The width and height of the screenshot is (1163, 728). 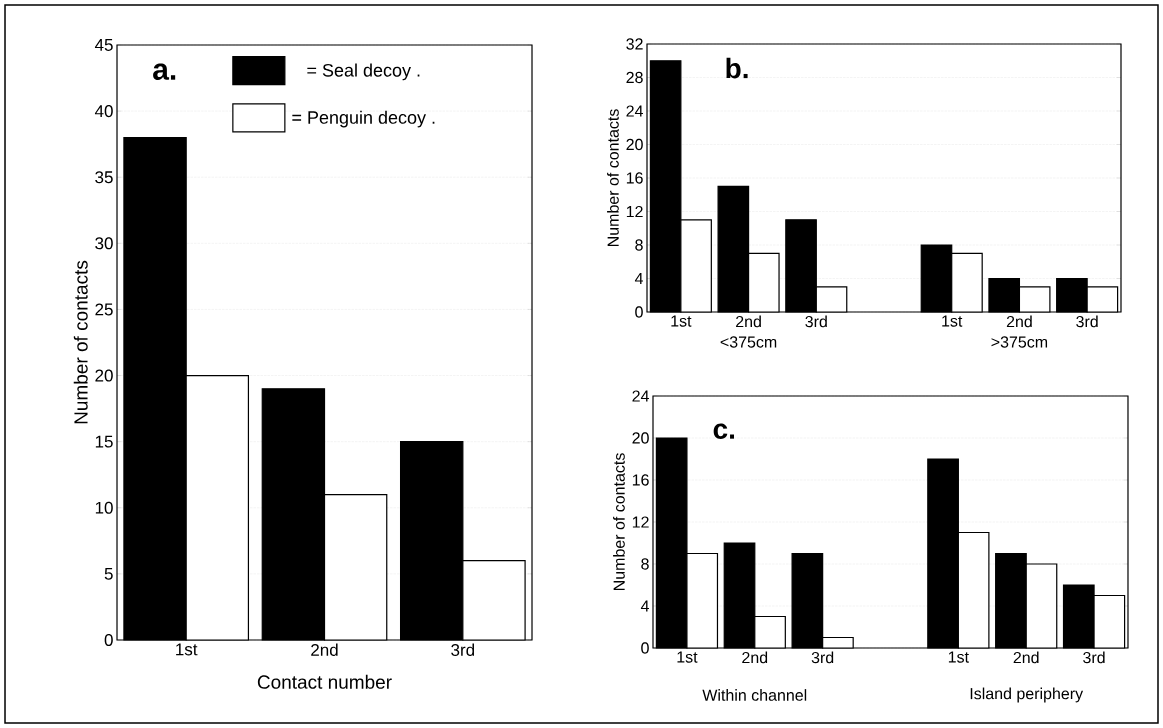 What do you see at coordinates (363, 72) in the screenshot?
I see `legend-label: = Seal decoy .` at bounding box center [363, 72].